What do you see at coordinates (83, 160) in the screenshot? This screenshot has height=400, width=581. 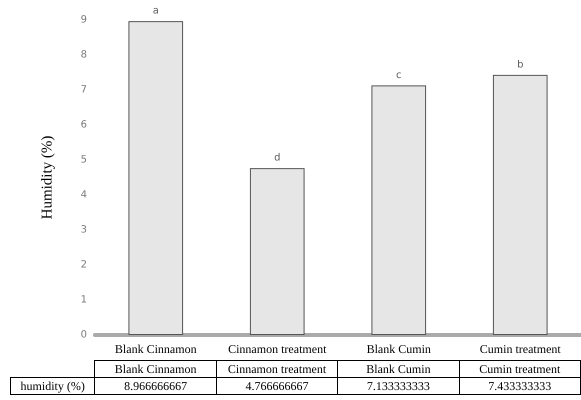 I see `y-tick-label: 5` at bounding box center [83, 160].